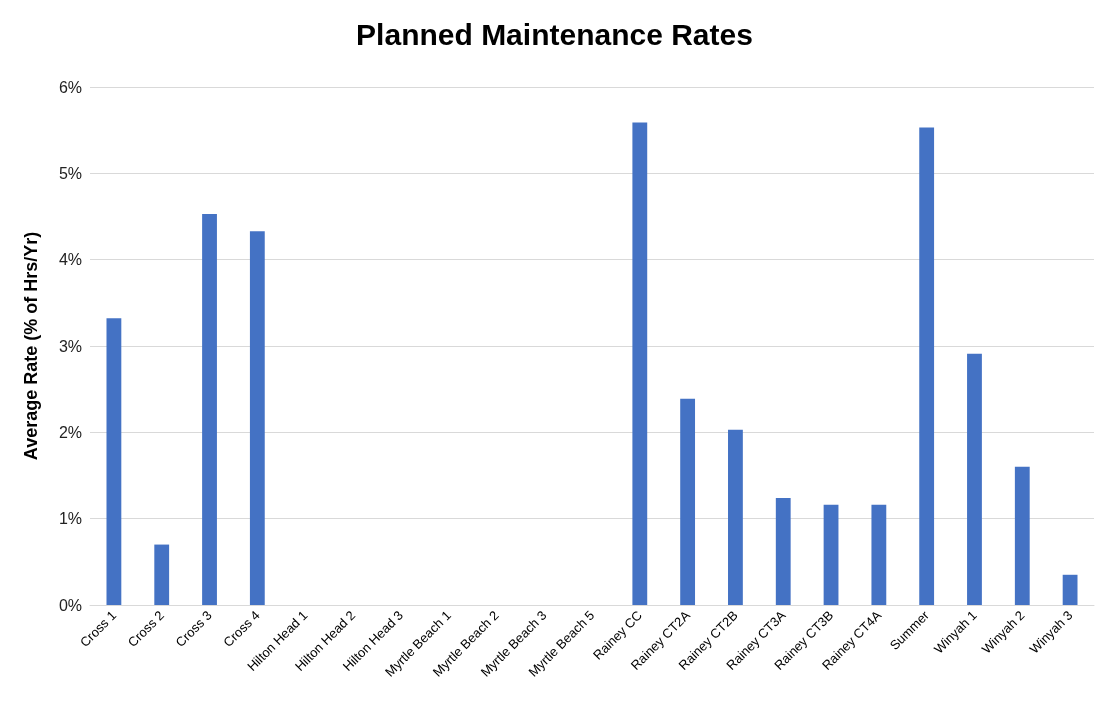 The width and height of the screenshot is (1109, 711). Describe the element at coordinates (70, 432) in the screenshot. I see `y-tick-label: 2%` at that location.